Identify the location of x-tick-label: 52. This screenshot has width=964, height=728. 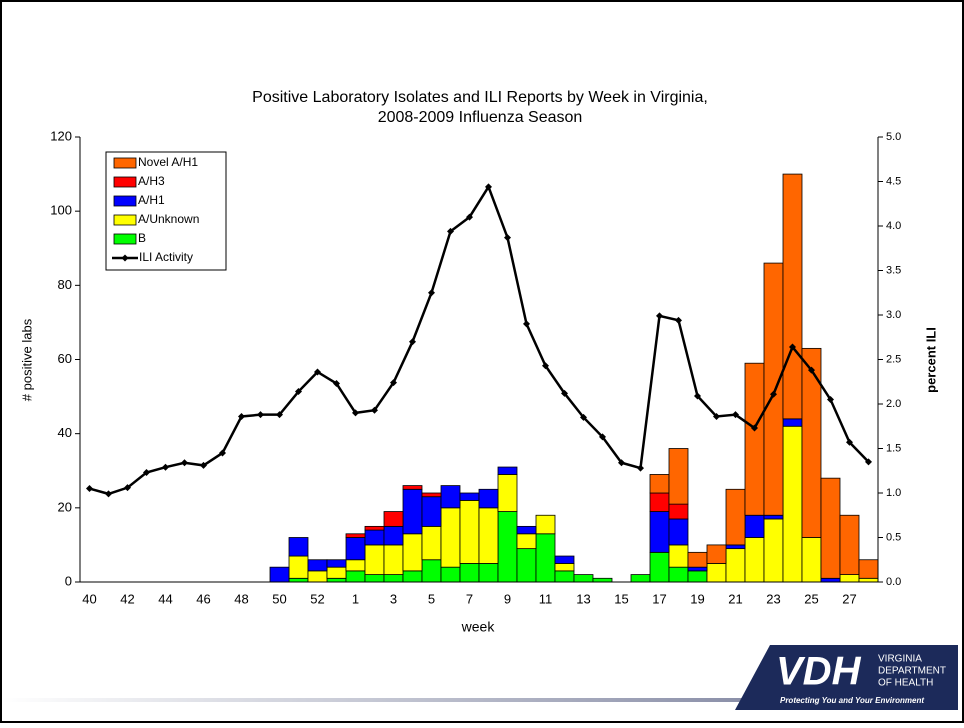
(317, 598).